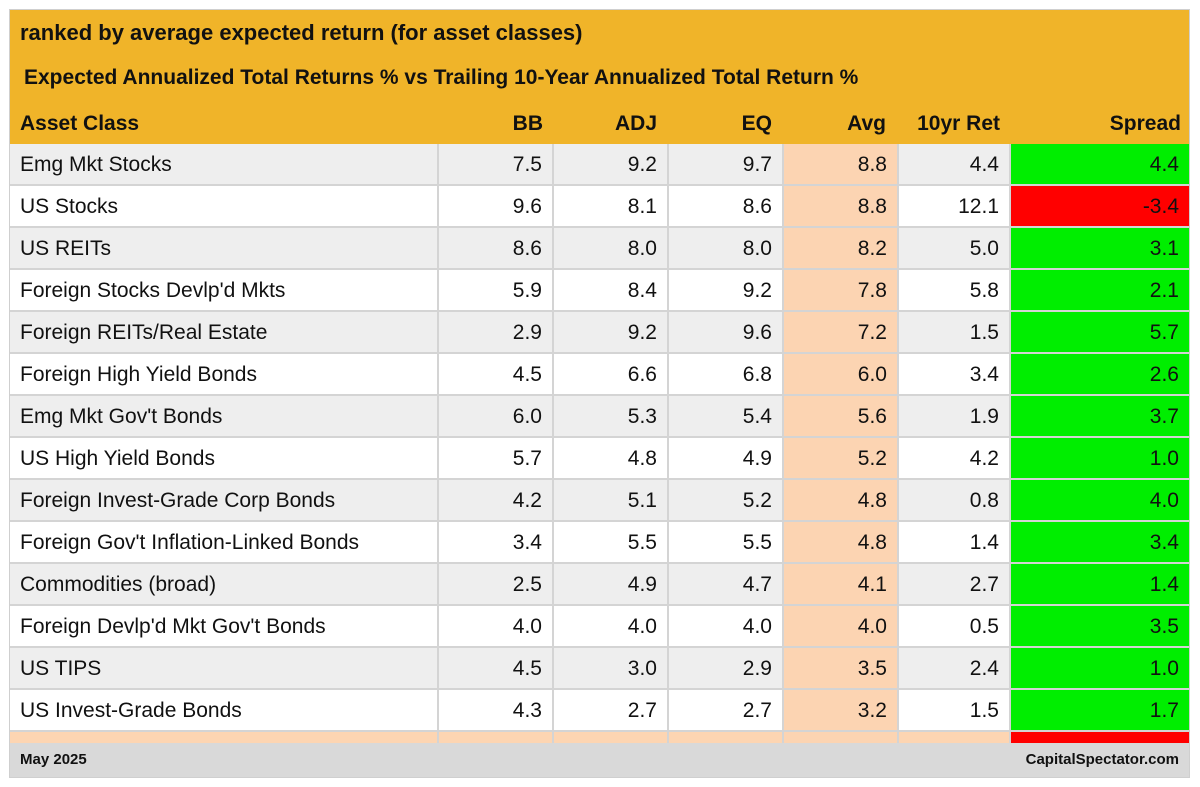  What do you see at coordinates (724, 584) in the screenshot?
I see `cell-eq: 4.7` at bounding box center [724, 584].